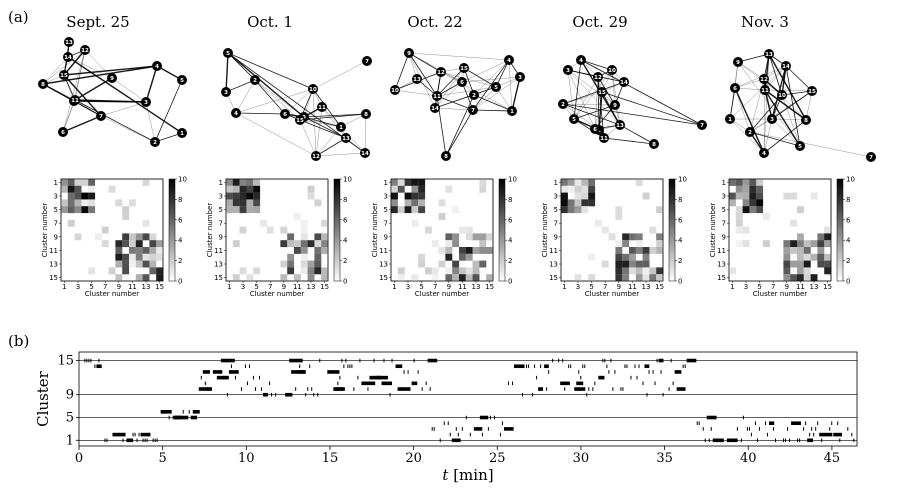 The height and width of the screenshot is (502, 899). Describe the element at coordinates (713, 230) in the screenshot. I see `heatmap-ylabel: Cluster number` at that location.